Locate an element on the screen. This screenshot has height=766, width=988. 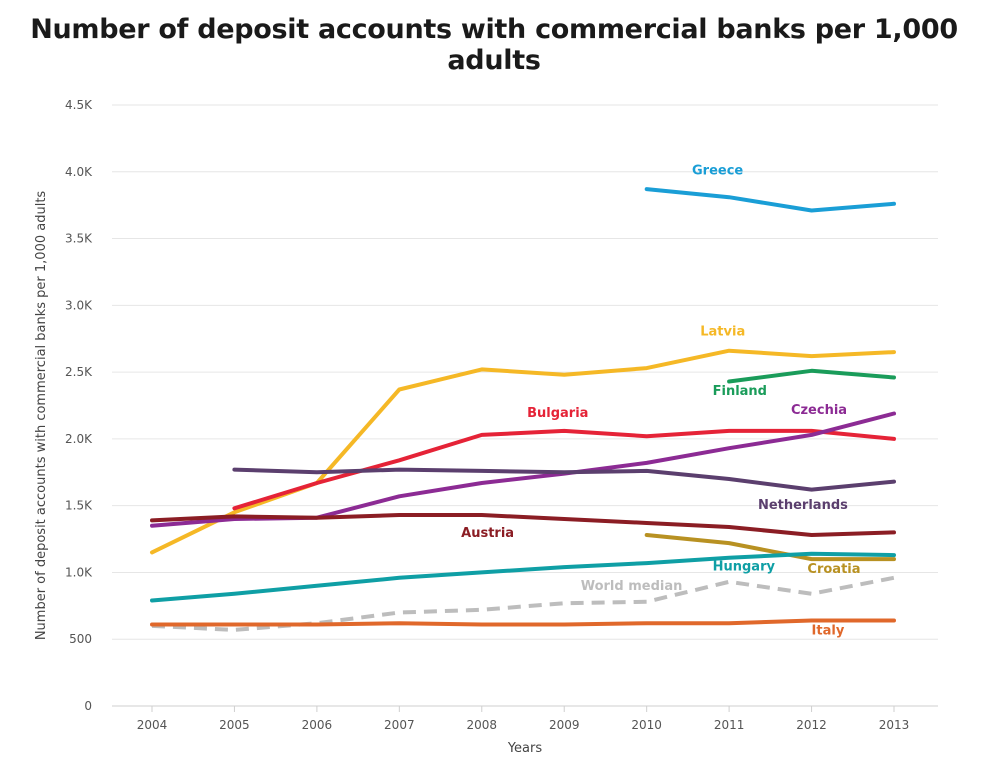
series-label-czechia: Czechia is located at coordinates (819, 410).